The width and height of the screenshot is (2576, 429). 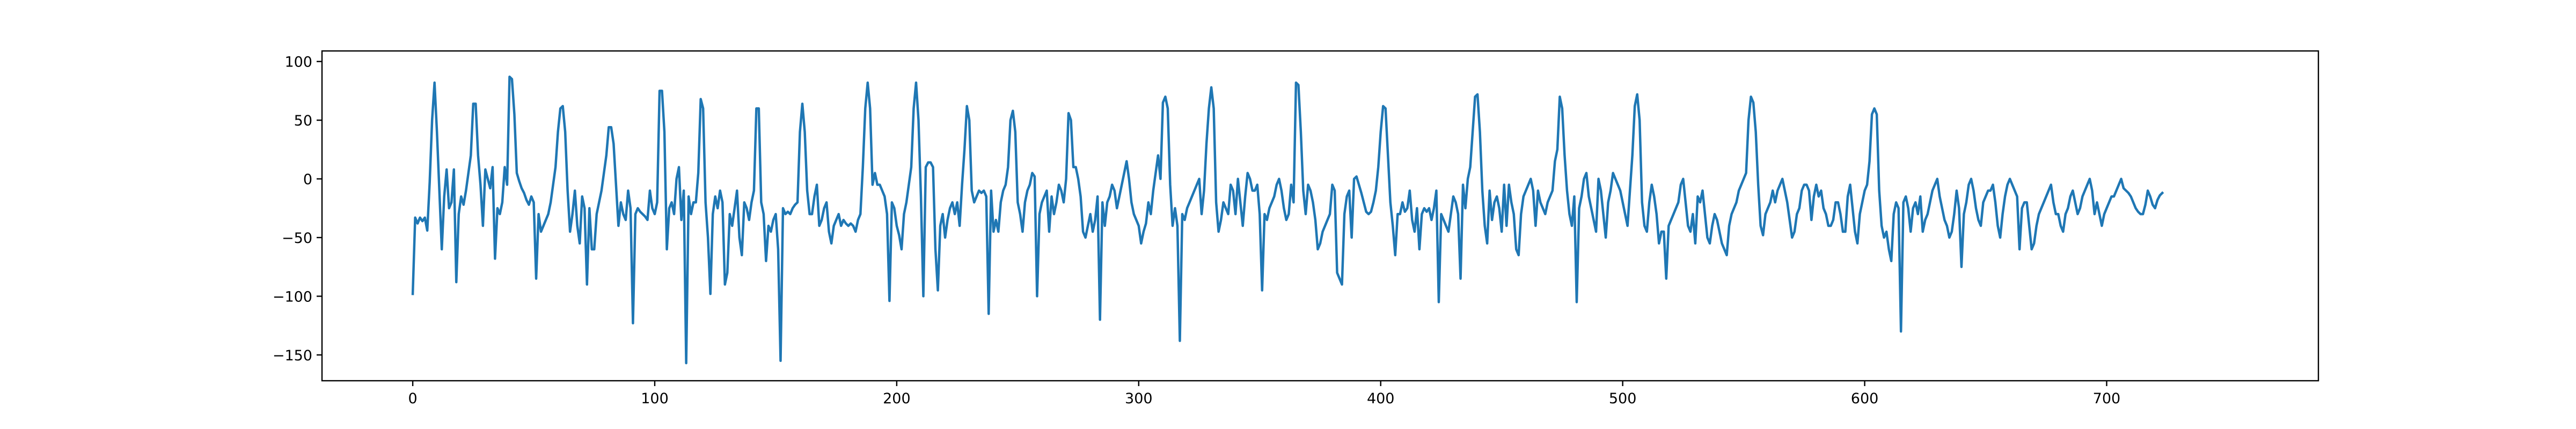 I want to click on x-tick-label: 100, so click(x=655, y=398).